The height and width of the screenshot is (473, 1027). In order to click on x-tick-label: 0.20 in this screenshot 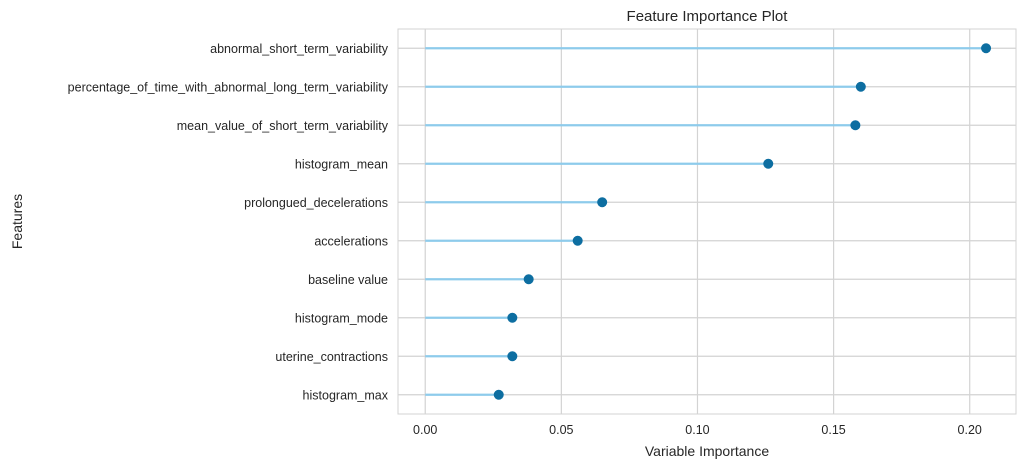, I will do `click(970, 430)`.